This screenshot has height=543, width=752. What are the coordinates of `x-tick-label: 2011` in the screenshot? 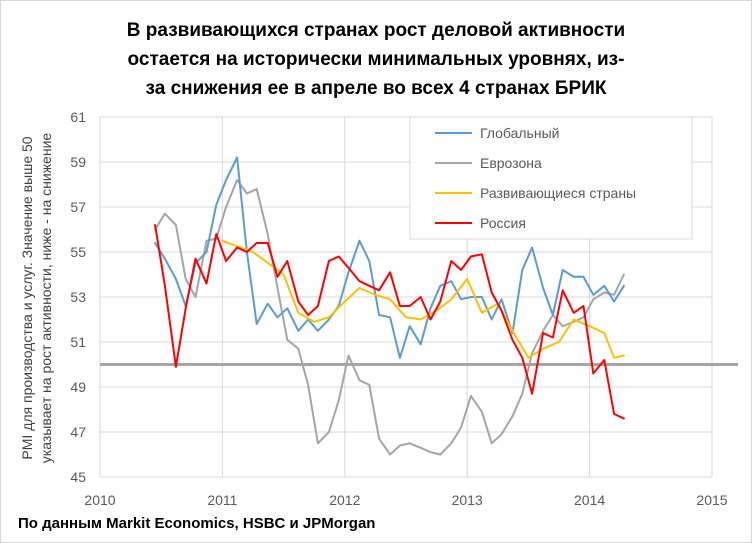 It's located at (222, 500).